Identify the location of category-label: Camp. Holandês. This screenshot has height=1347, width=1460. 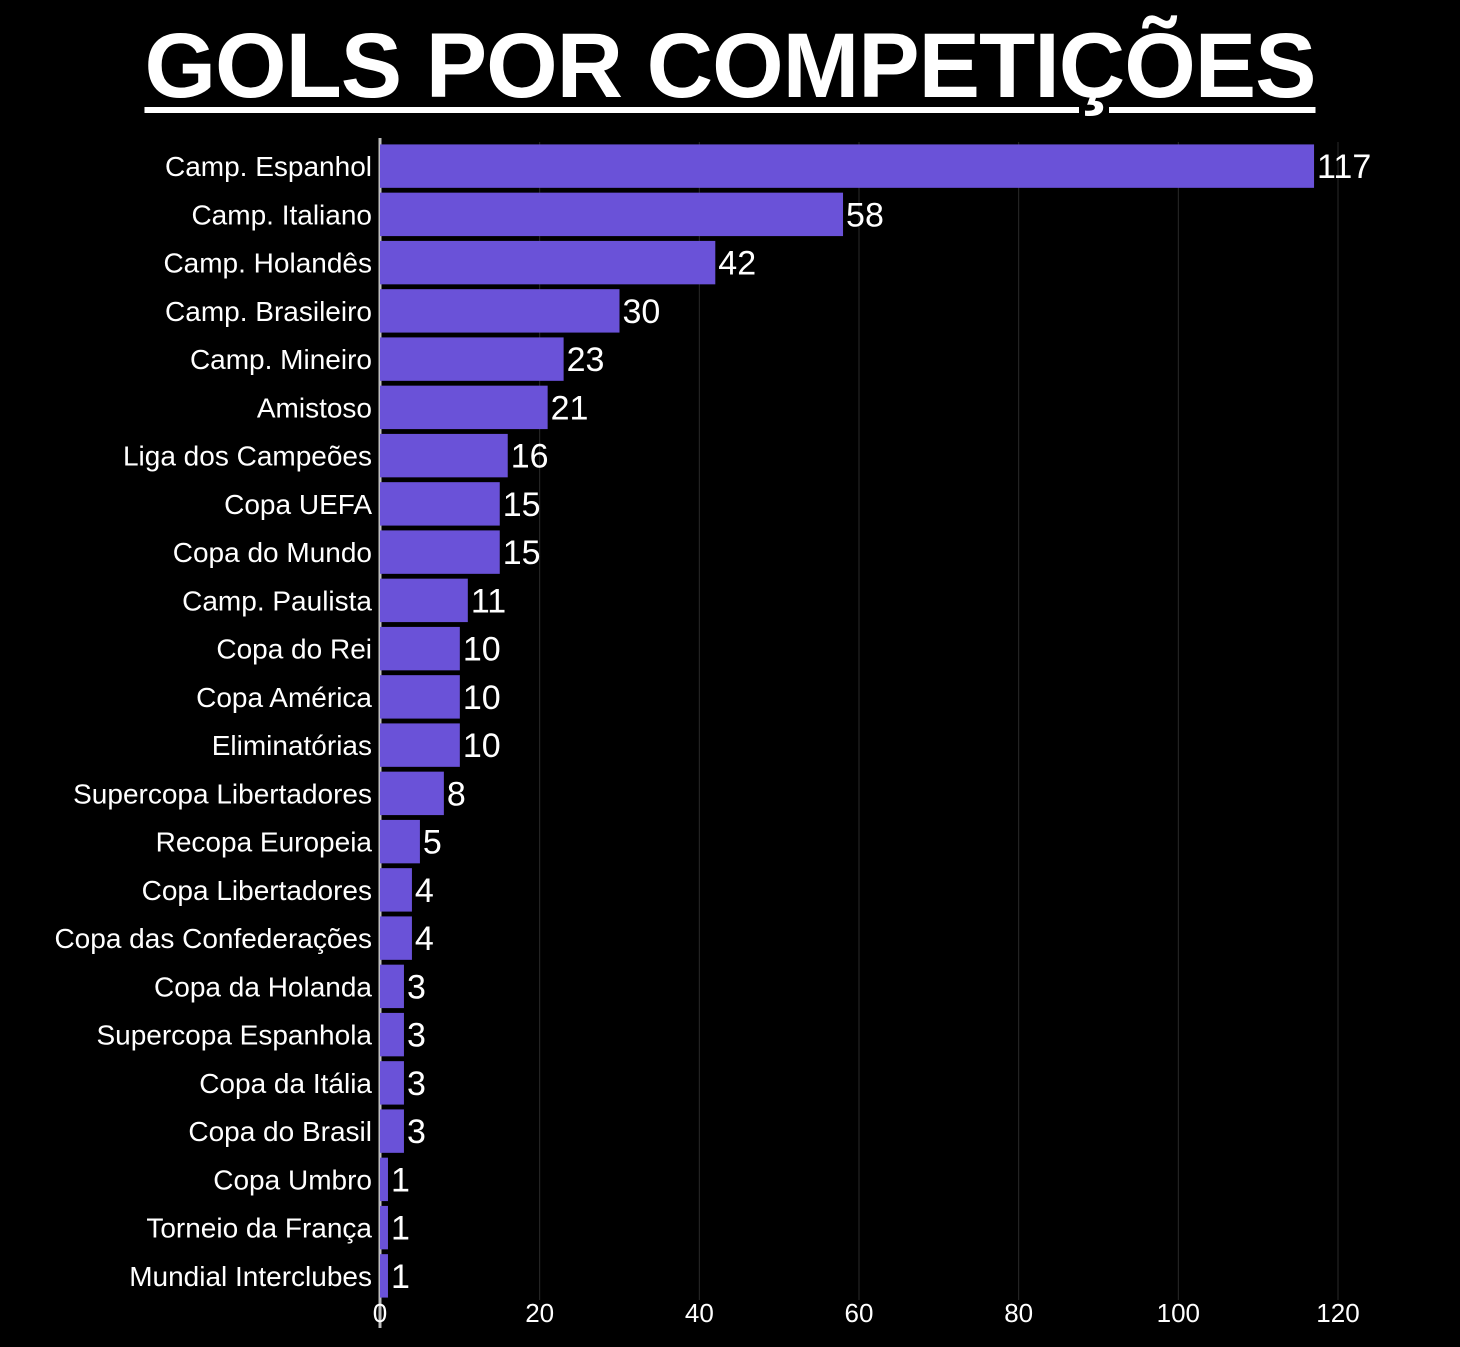
(267, 263).